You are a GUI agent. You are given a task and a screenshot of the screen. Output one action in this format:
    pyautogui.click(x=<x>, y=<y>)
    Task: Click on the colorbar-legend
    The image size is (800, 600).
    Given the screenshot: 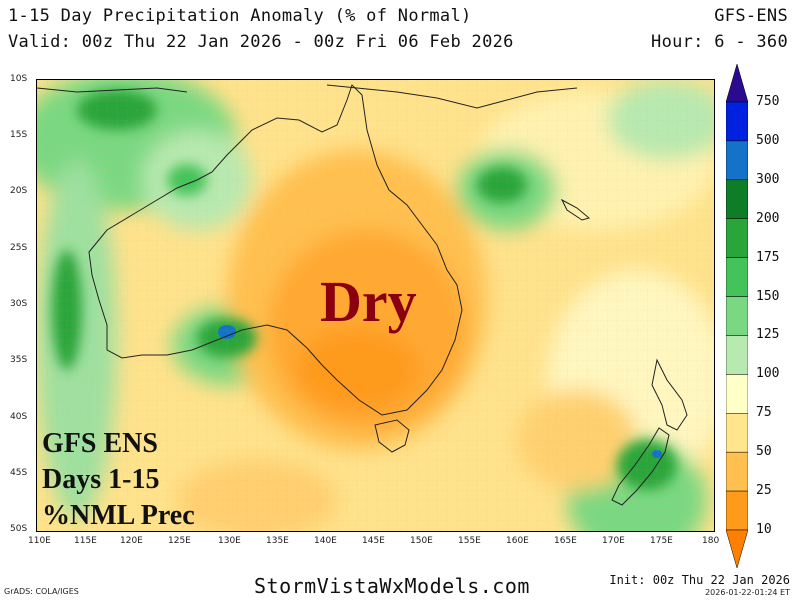 What is the action you would take?
    pyautogui.click(x=737, y=316)
    